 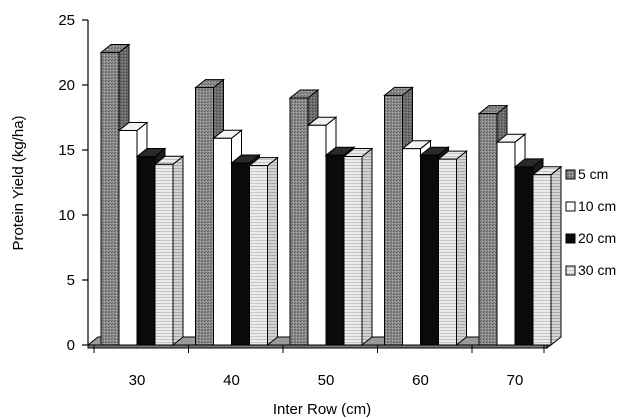 I want to click on y-tick-label: 20, so click(x=66, y=85).